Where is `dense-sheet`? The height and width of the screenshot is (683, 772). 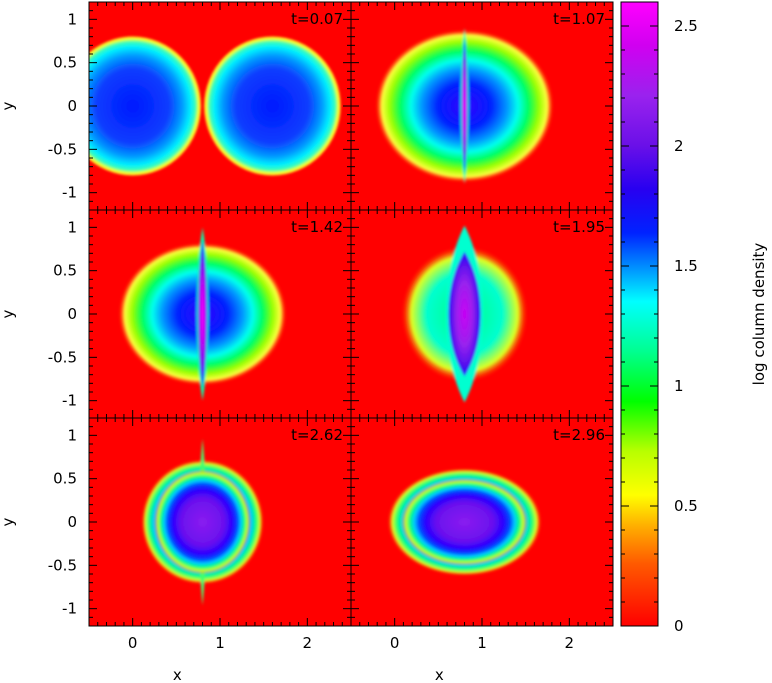 dense-sheet is located at coordinates (464, 106).